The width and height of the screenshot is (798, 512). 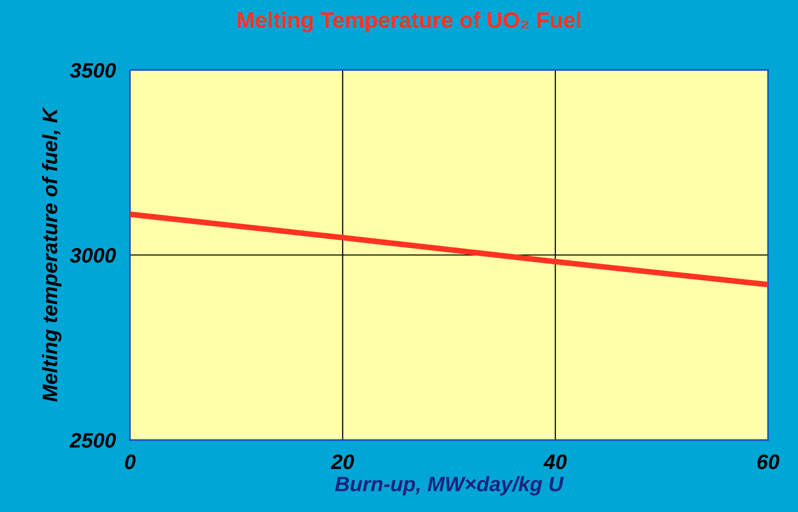 I want to click on y-tick-label: 3500, so click(x=93, y=70).